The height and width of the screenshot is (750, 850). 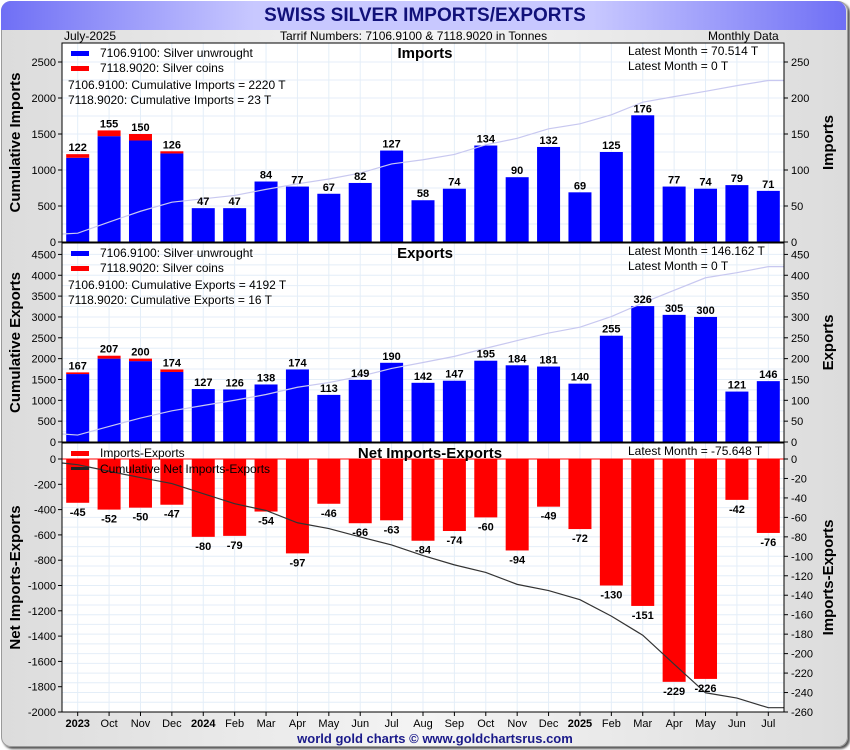 What do you see at coordinates (674, 692) in the screenshot?
I see `net-bar-label: -229` at bounding box center [674, 692].